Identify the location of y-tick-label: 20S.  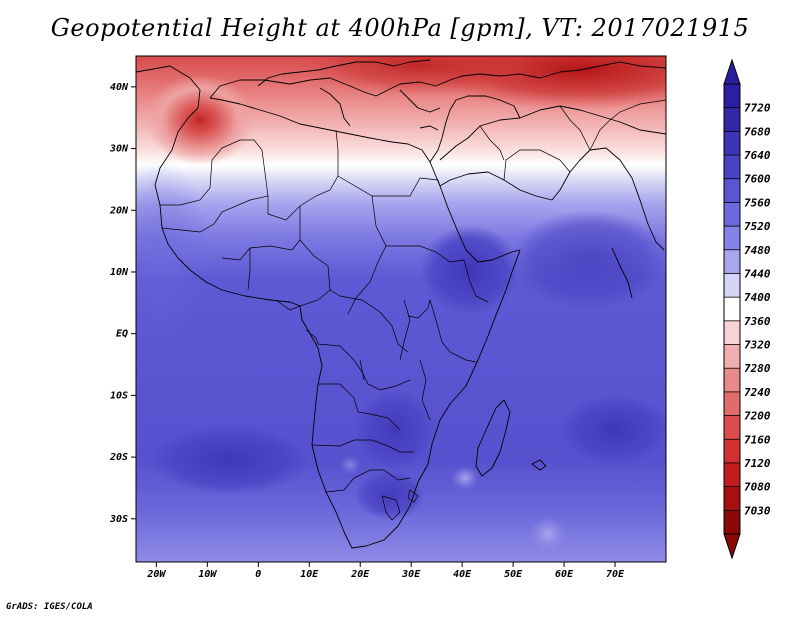
(118, 457).